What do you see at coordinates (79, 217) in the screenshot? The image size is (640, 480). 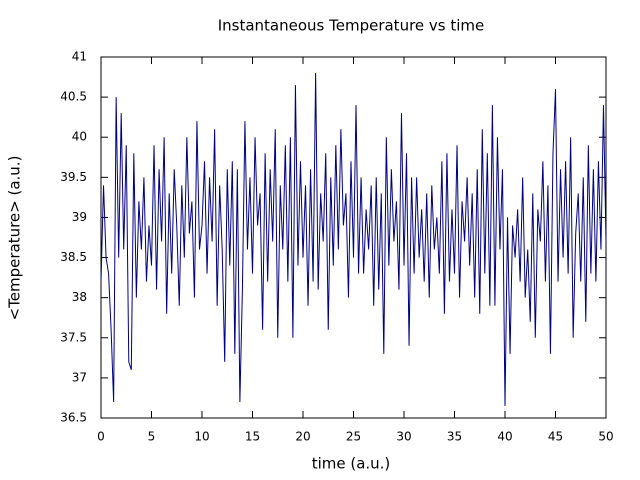 I see `y-tick-label: 39` at bounding box center [79, 217].